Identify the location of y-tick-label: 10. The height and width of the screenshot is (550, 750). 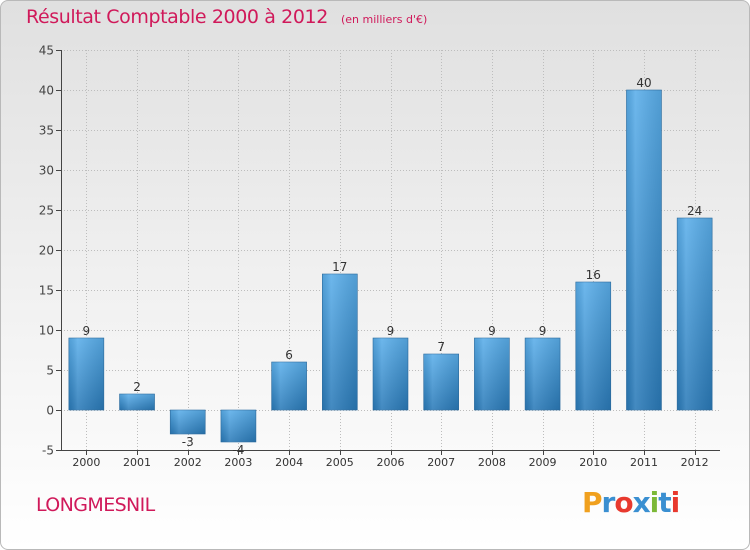
(46, 331).